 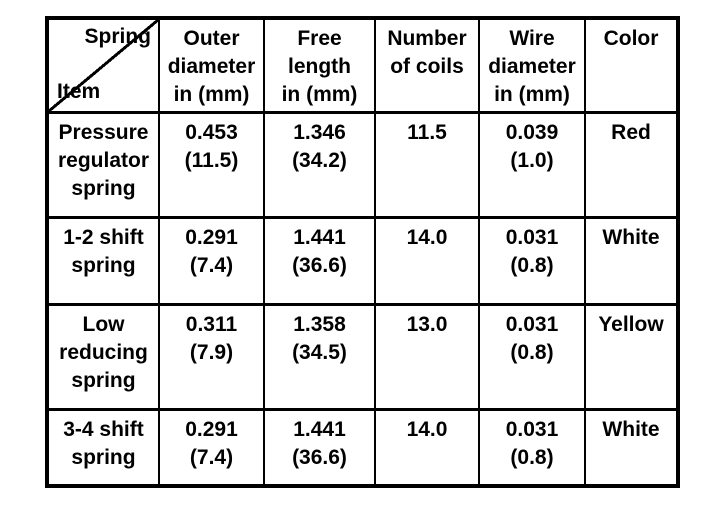 What do you see at coordinates (103, 357) in the screenshot?
I see `cell-item: Low reducing spring` at bounding box center [103, 357].